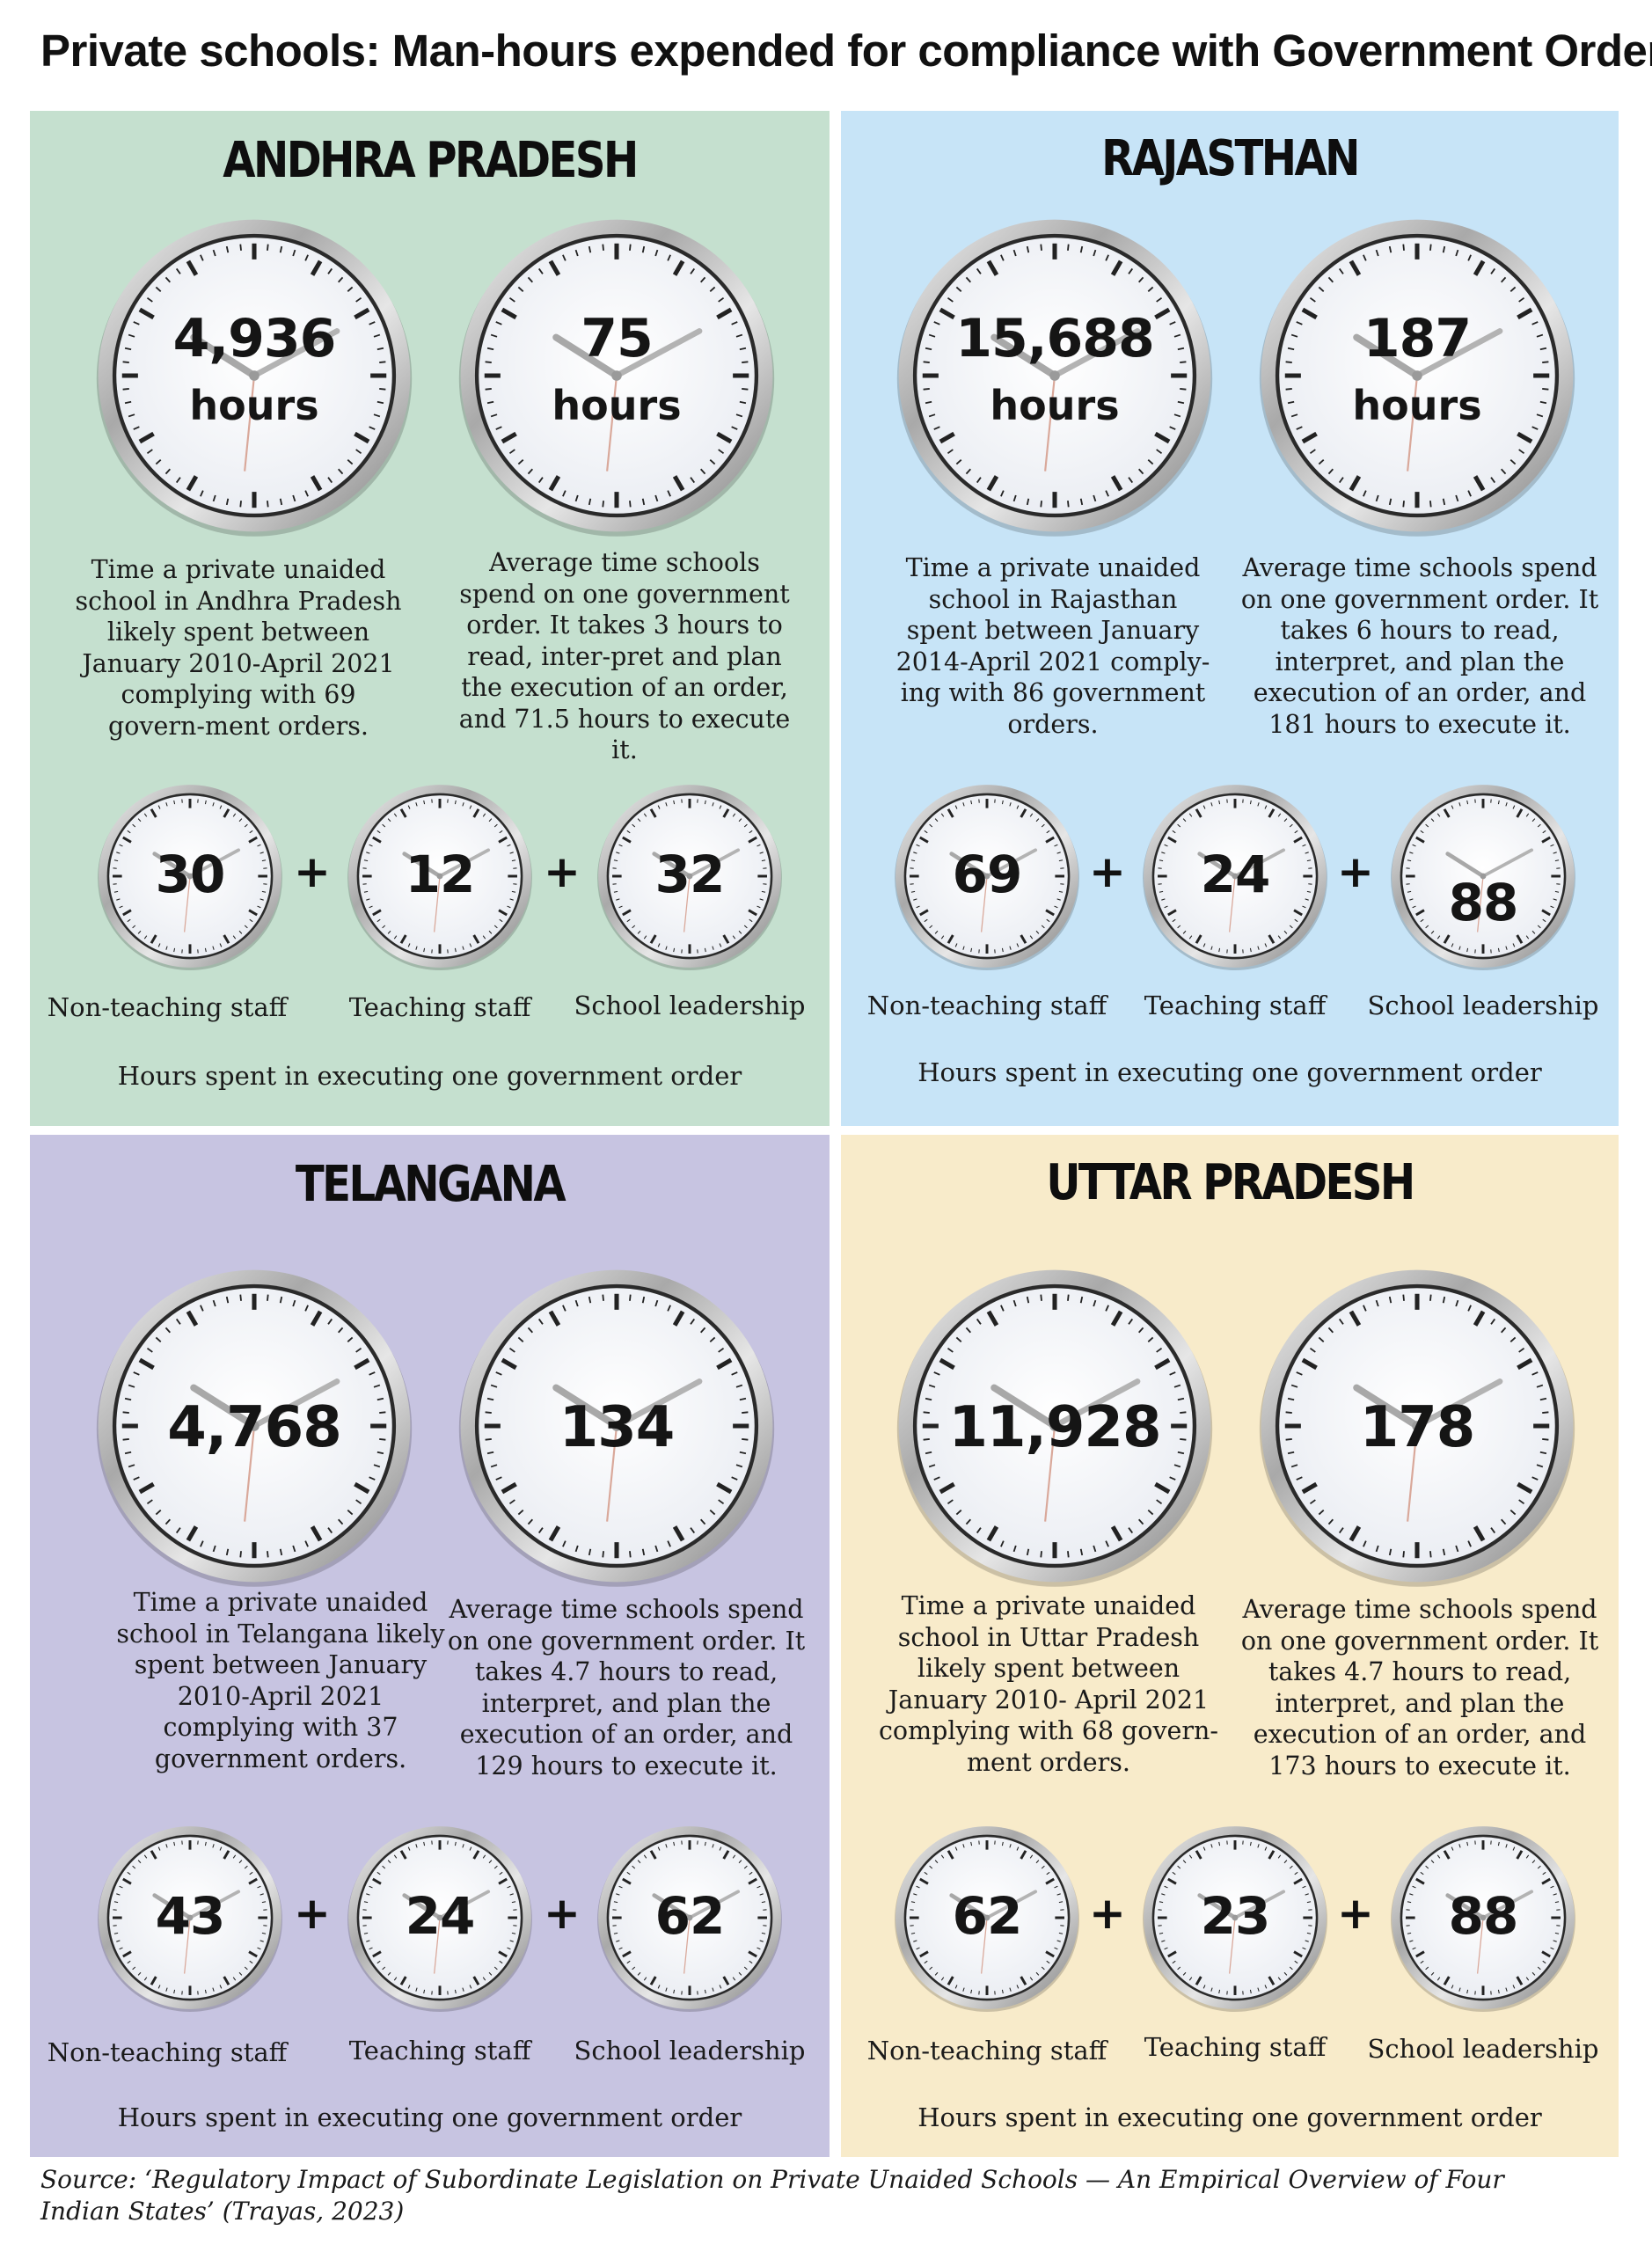  Describe the element at coordinates (255, 338) in the screenshot. I see `total-hours-value: 4,936` at that location.